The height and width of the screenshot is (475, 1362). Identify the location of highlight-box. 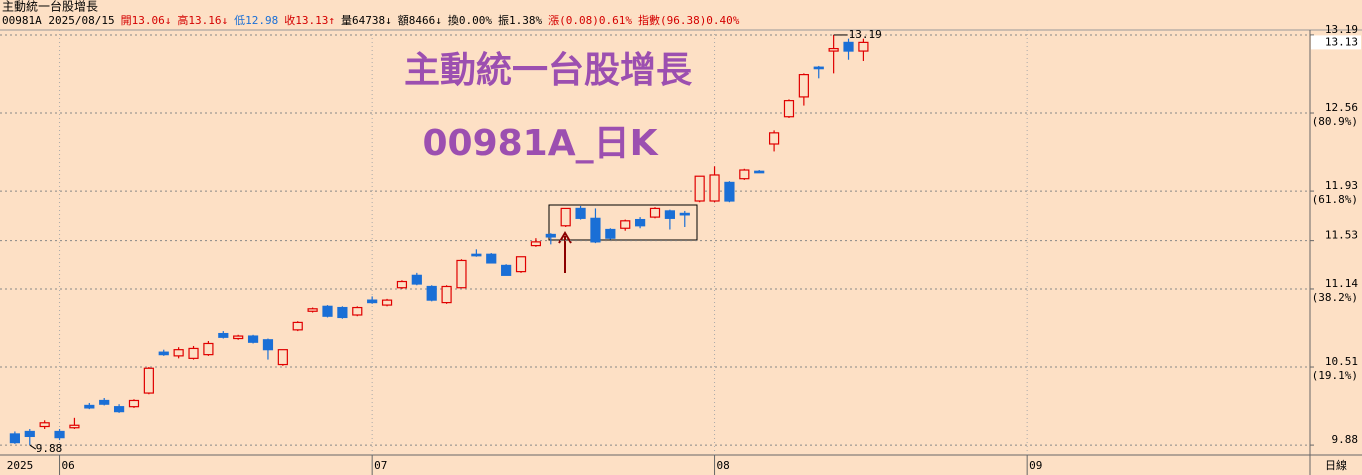
(623, 222).